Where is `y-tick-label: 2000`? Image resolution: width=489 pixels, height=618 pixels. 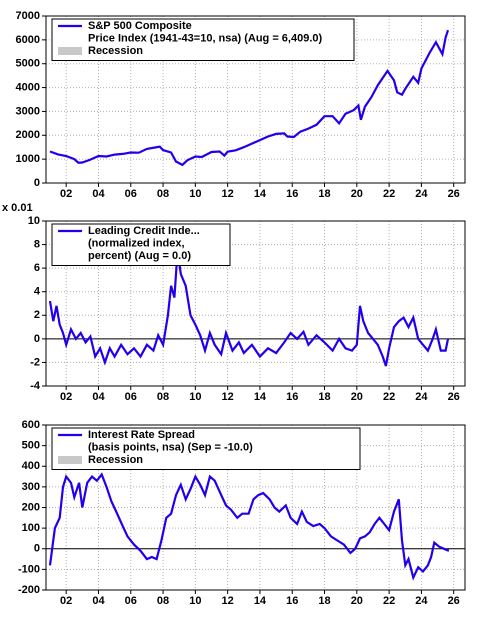
y-tick-label: 2000 is located at coordinates (28, 135).